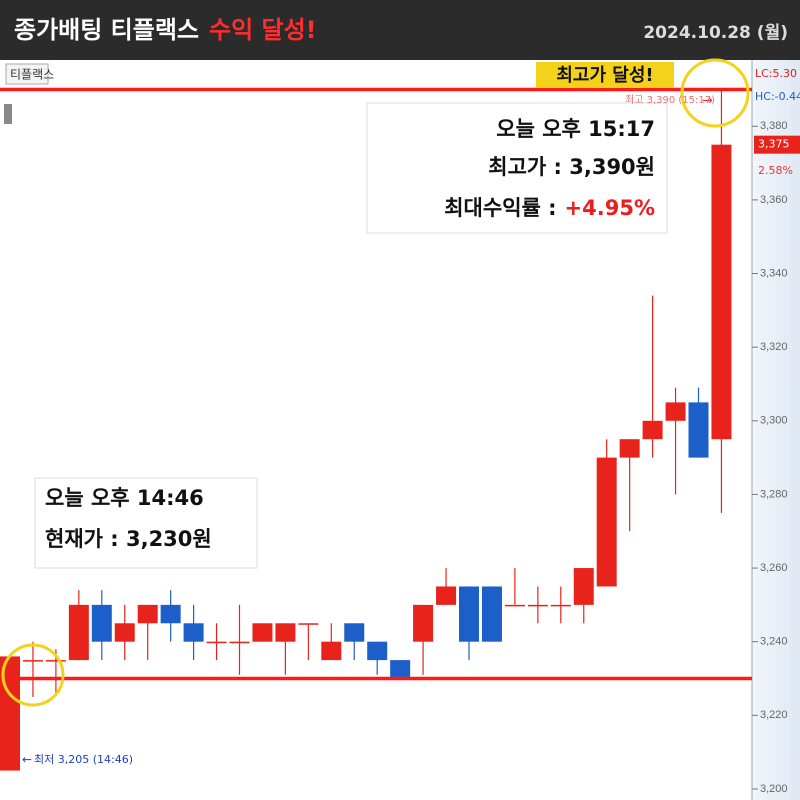 Image resolution: width=800 pixels, height=800 pixels. I want to click on y-tick-label: 3,340, so click(774, 273).